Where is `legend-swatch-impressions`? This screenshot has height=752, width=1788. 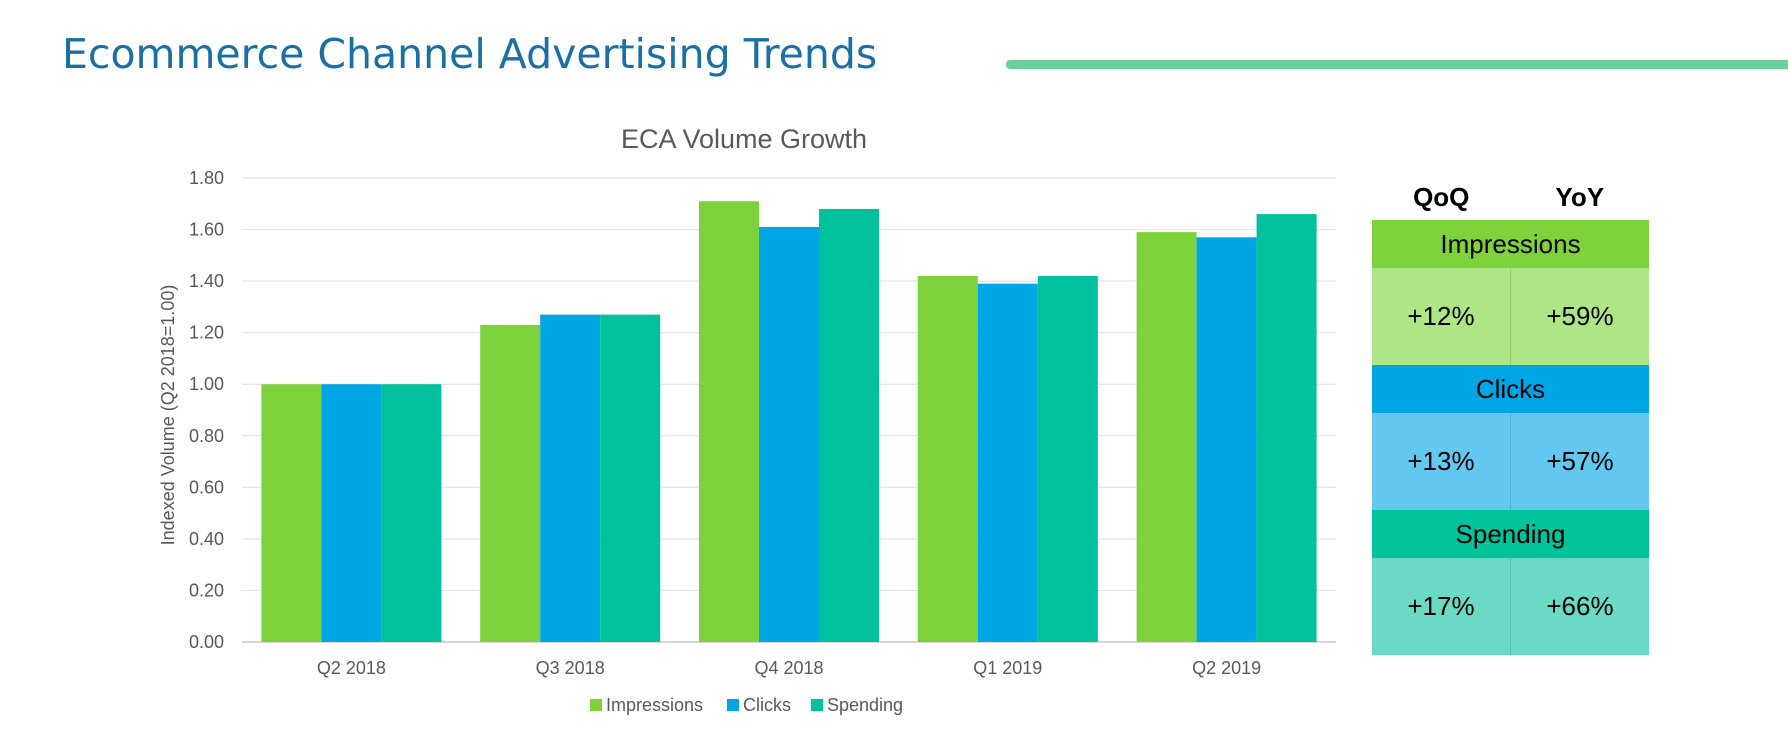
legend-swatch-impressions is located at coordinates (596, 705).